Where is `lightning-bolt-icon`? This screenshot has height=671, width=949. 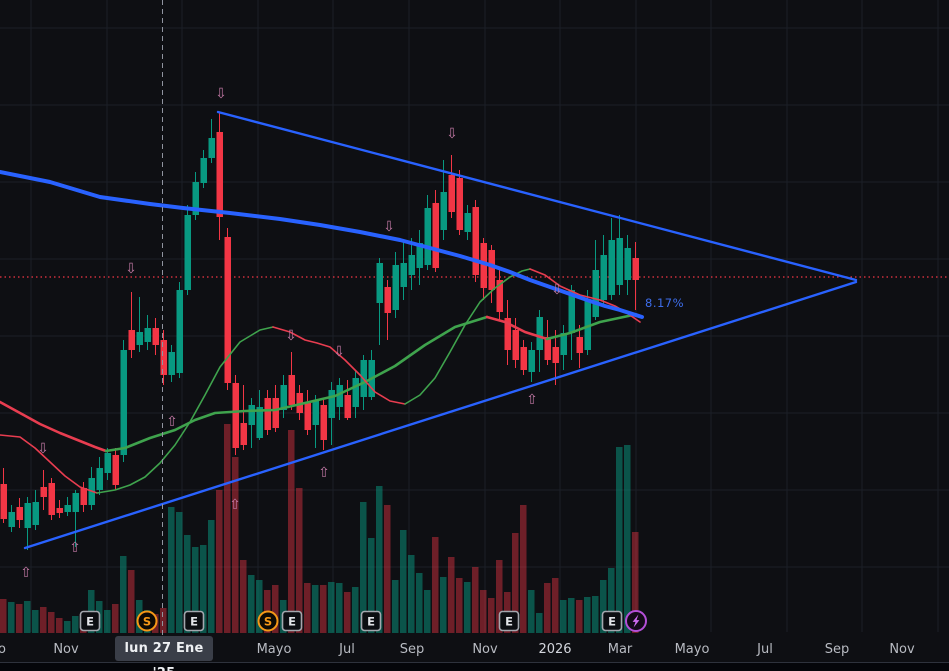 lightning-bolt-icon is located at coordinates (636, 621).